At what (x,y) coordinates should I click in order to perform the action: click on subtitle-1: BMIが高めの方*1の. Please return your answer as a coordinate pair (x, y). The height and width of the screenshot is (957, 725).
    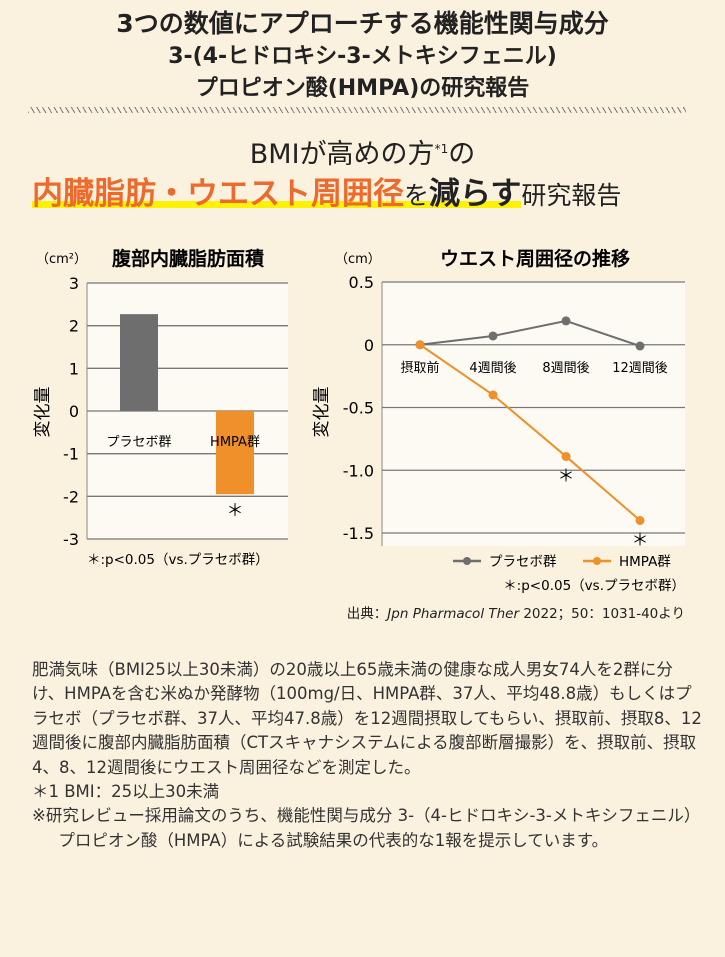
    Looking at the image, I should click on (362, 151).